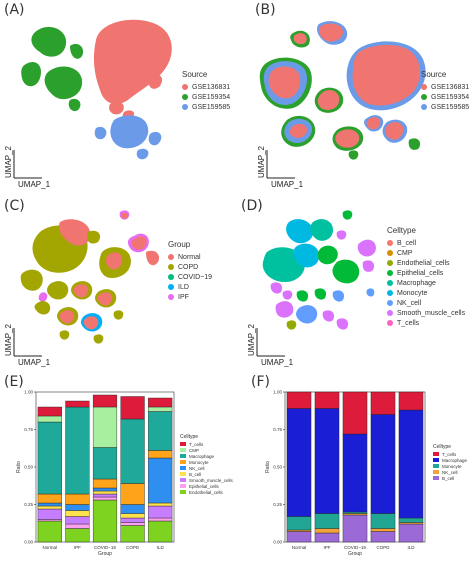 The height and width of the screenshot is (563, 474). What do you see at coordinates (196, 444) in the screenshot?
I see `legend-label: T_cells` at bounding box center [196, 444].